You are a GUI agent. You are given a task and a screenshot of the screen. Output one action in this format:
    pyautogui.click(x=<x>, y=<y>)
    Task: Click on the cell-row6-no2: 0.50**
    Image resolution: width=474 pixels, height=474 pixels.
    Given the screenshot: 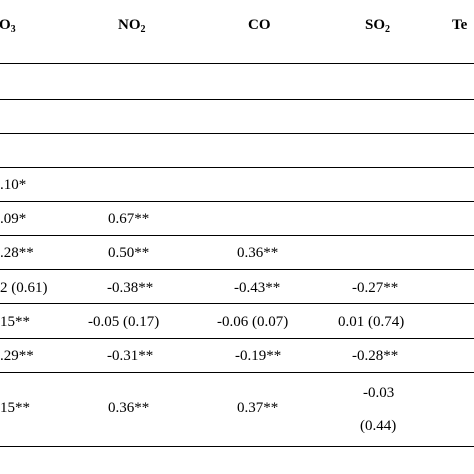 What is the action you would take?
    pyautogui.click(x=129, y=253)
    